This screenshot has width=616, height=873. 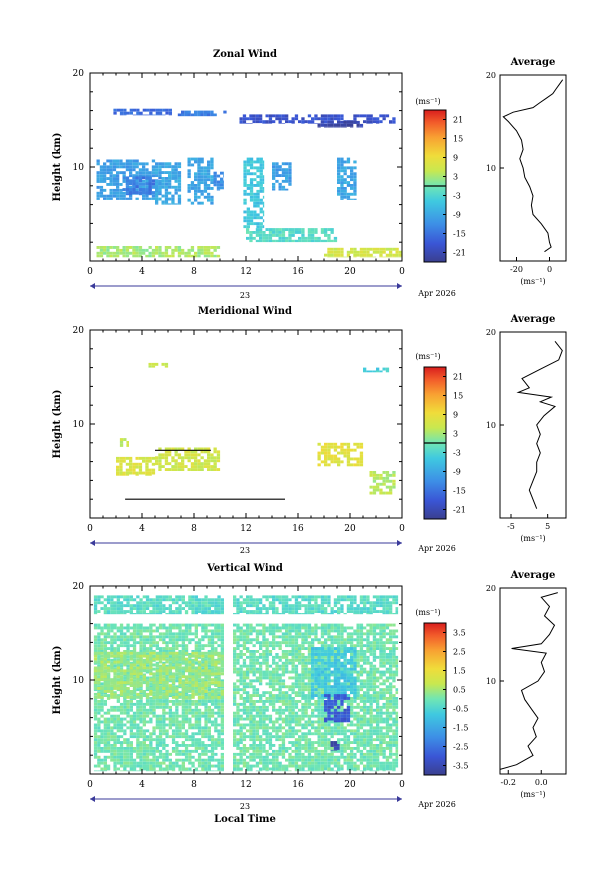 I want to click on meridional-wind-heatmap, so click(x=256, y=431).